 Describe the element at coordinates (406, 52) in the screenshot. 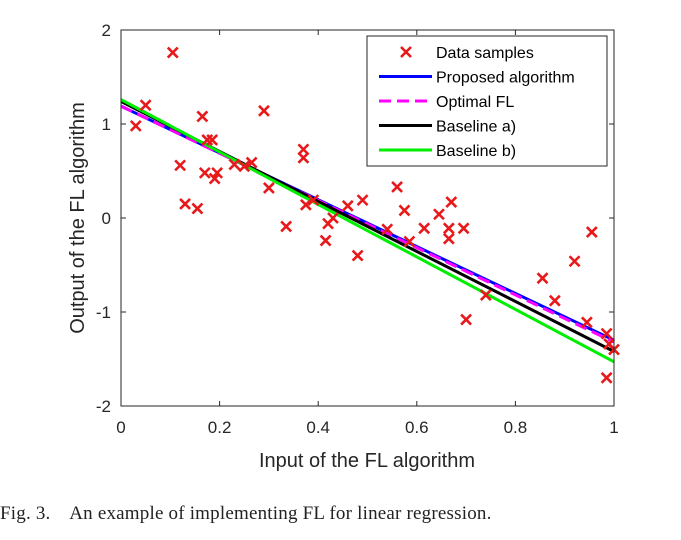

I see `legend-marker-data-samples` at that location.